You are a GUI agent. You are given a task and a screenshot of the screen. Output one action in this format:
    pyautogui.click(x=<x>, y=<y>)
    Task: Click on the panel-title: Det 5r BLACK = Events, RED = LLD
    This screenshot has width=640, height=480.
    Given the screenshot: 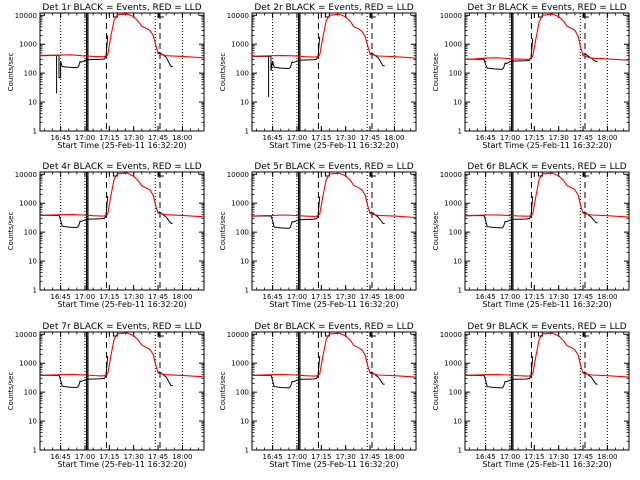 What is the action you would take?
    pyautogui.click(x=333, y=167)
    